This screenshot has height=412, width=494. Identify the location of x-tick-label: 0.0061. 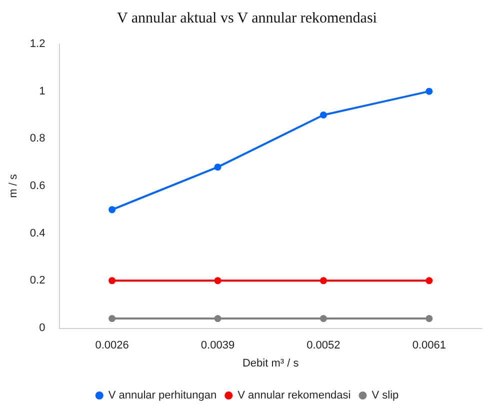
(429, 346).